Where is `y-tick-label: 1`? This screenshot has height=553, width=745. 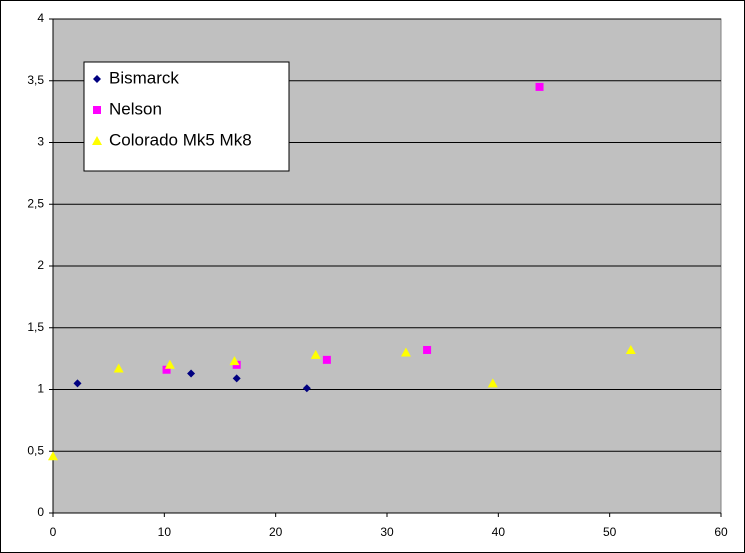
y-tick-label: 1 is located at coordinates (40, 389).